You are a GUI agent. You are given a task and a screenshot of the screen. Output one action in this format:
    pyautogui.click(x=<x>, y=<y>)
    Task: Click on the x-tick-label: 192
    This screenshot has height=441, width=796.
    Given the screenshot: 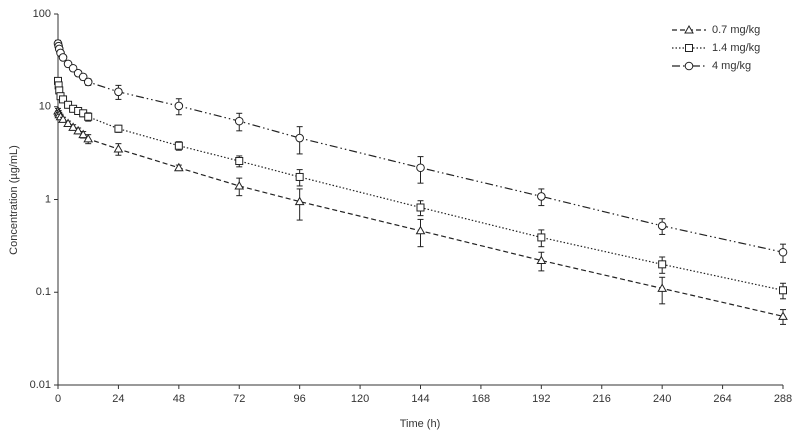 What is the action you would take?
    pyautogui.click(x=541, y=399)
    